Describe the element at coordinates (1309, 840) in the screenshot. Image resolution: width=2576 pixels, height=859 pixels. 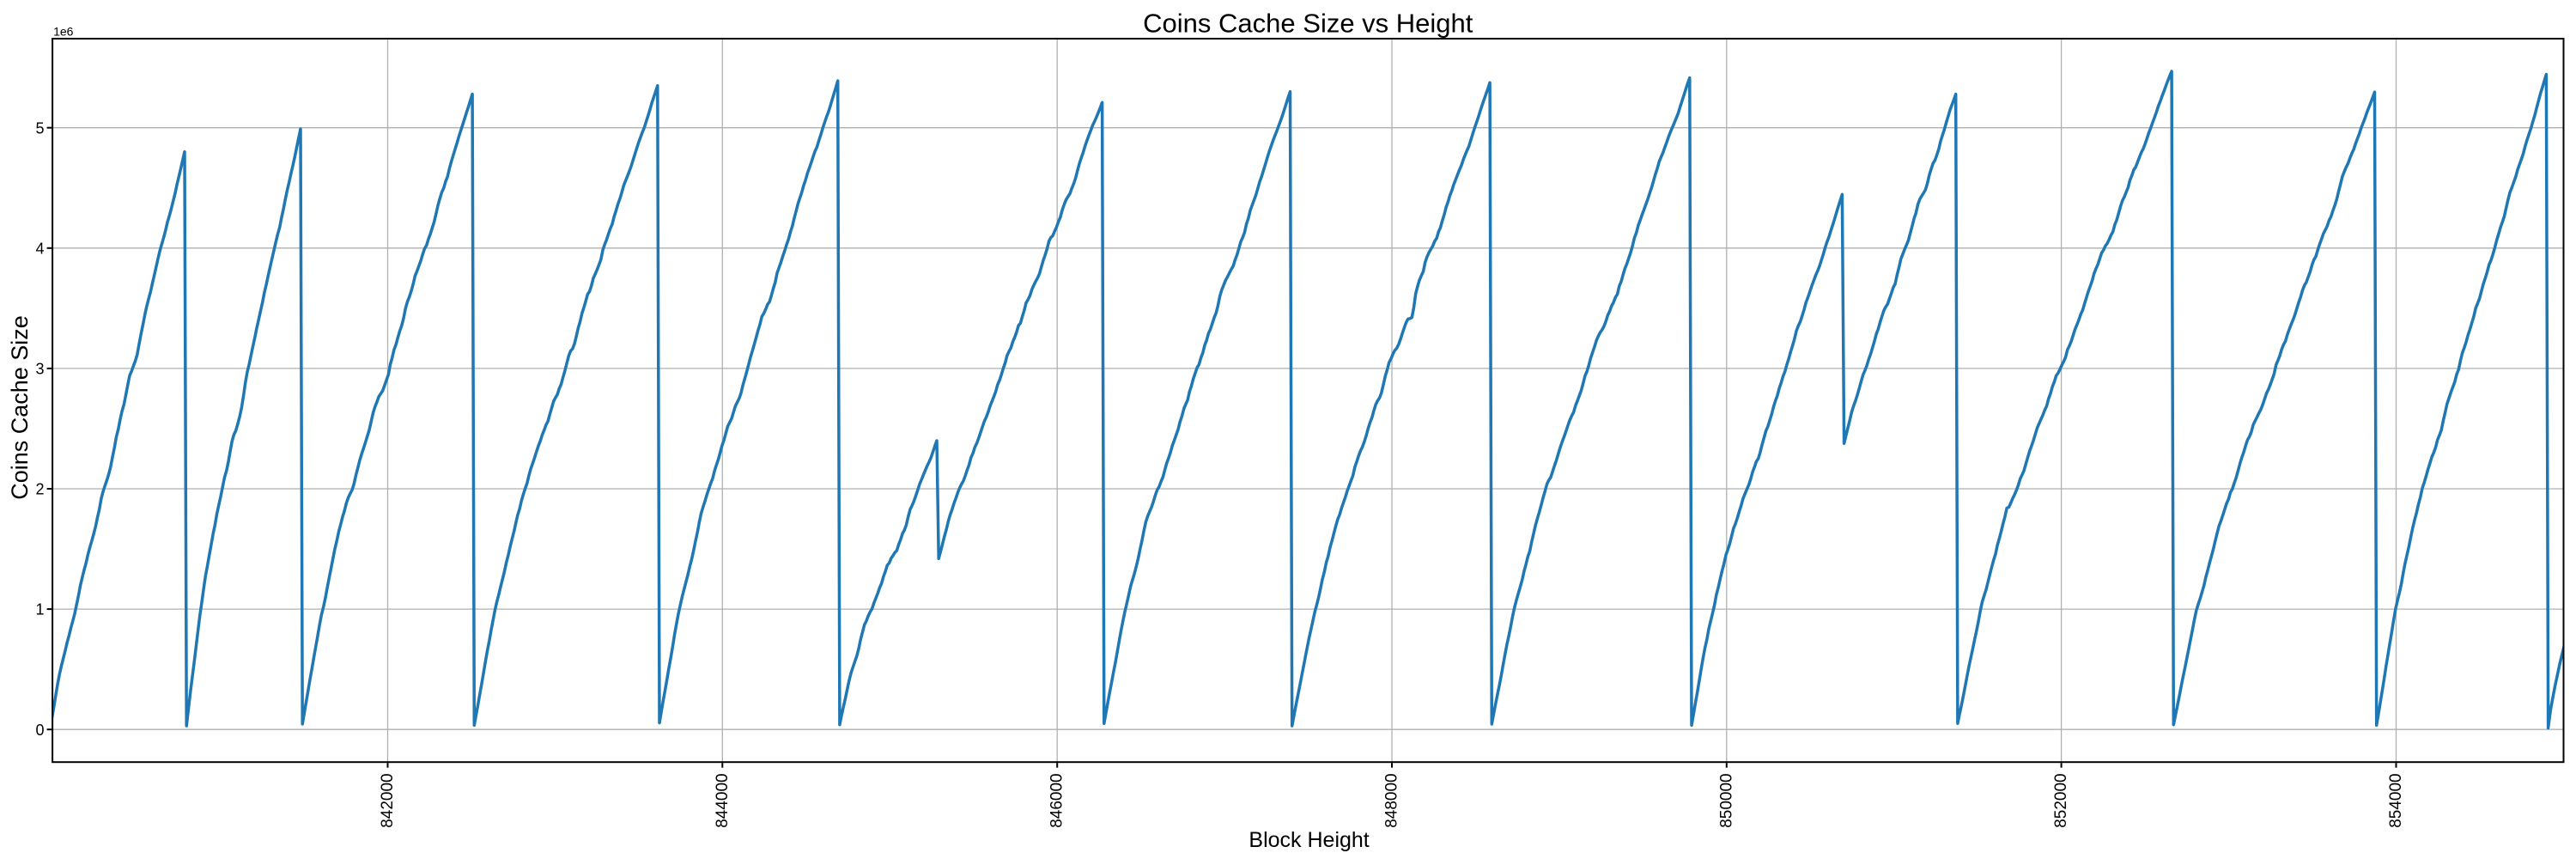
I see `svg-text: Block Height` at that location.